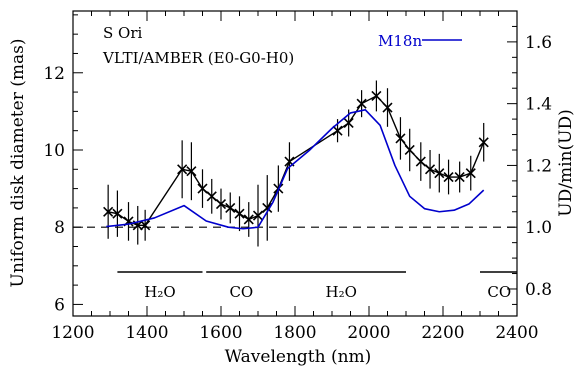  Describe the element at coordinates (538, 43) in the screenshot. I see `y2-tick-label: 1.6` at that location.